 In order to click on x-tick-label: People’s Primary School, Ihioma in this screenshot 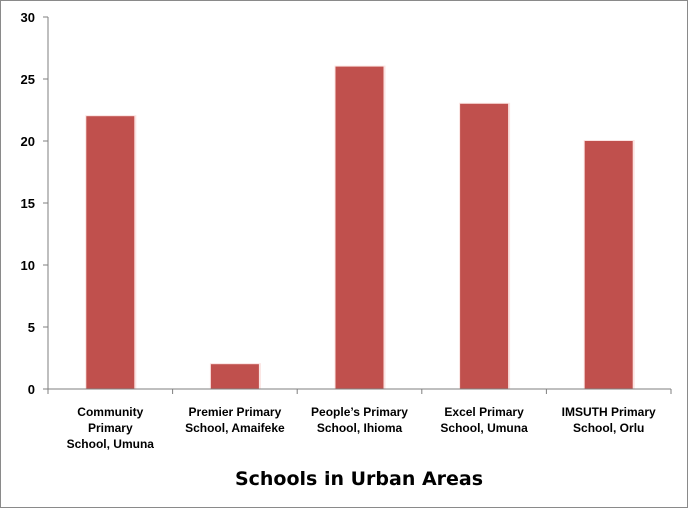, I will do `click(359, 420)`.